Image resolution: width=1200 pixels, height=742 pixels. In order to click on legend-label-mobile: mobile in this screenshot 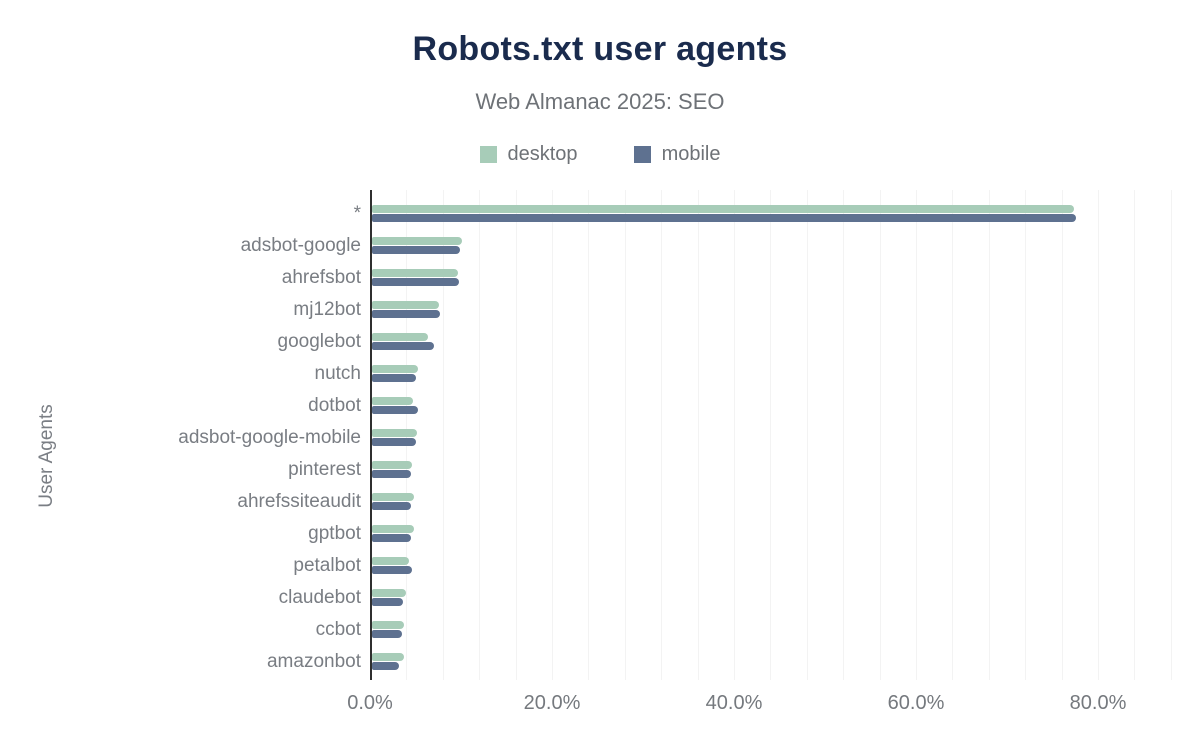, I will do `click(691, 154)`.